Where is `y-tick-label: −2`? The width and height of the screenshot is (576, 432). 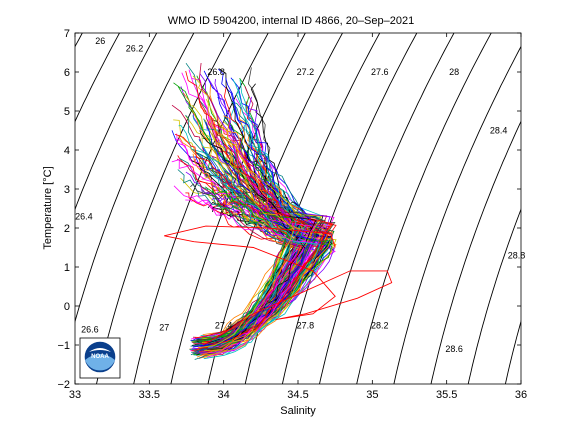 y-tick-label: −2 is located at coordinates (63, 385).